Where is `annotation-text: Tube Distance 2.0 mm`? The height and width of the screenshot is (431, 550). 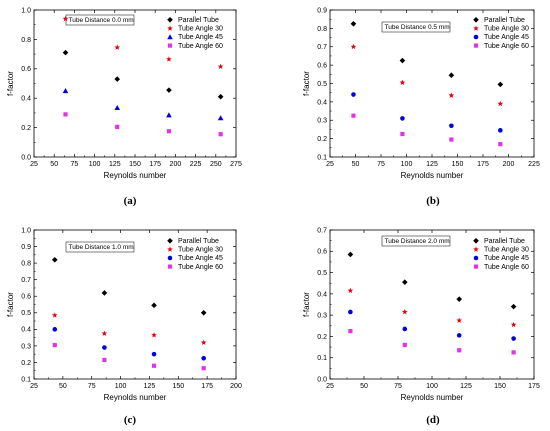 annotation-text: Tube Distance 2.0 mm is located at coordinates (417, 241).